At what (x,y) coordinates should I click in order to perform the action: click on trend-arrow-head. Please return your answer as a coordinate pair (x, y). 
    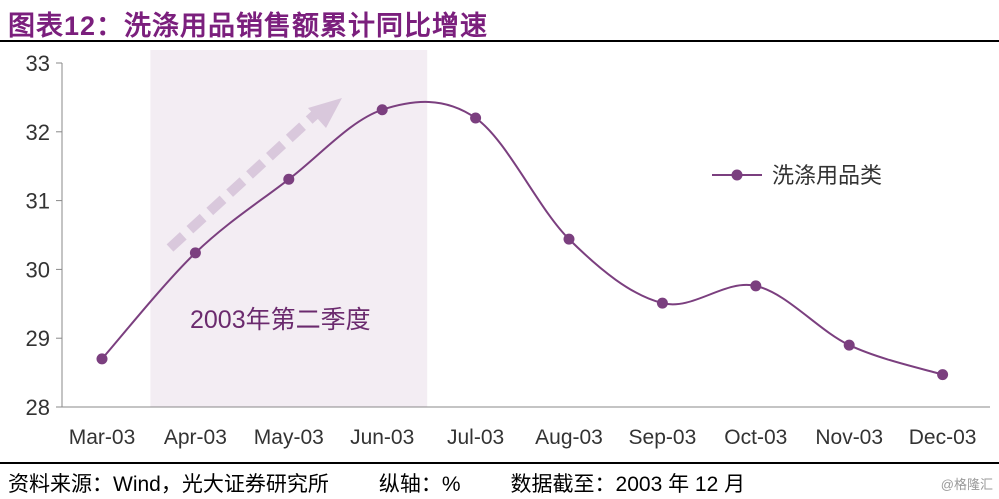
    Looking at the image, I should click on (325, 113).